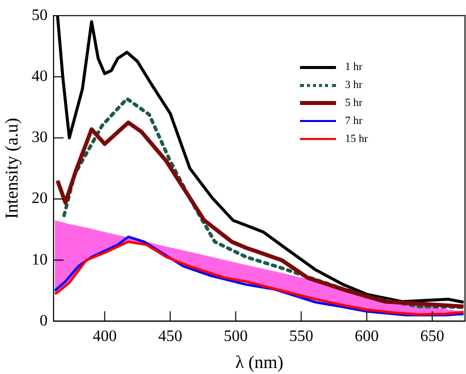 This screenshot has height=374, width=466. Describe the element at coordinates (40, 259) in the screenshot. I see `y-tick-label: 10` at that location.